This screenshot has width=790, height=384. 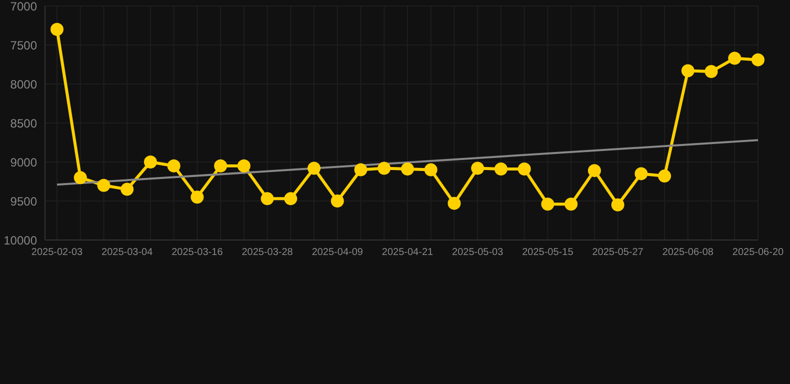 What do you see at coordinates (548, 252) in the screenshot?
I see `x-tick-label: 2025-05-15` at bounding box center [548, 252].